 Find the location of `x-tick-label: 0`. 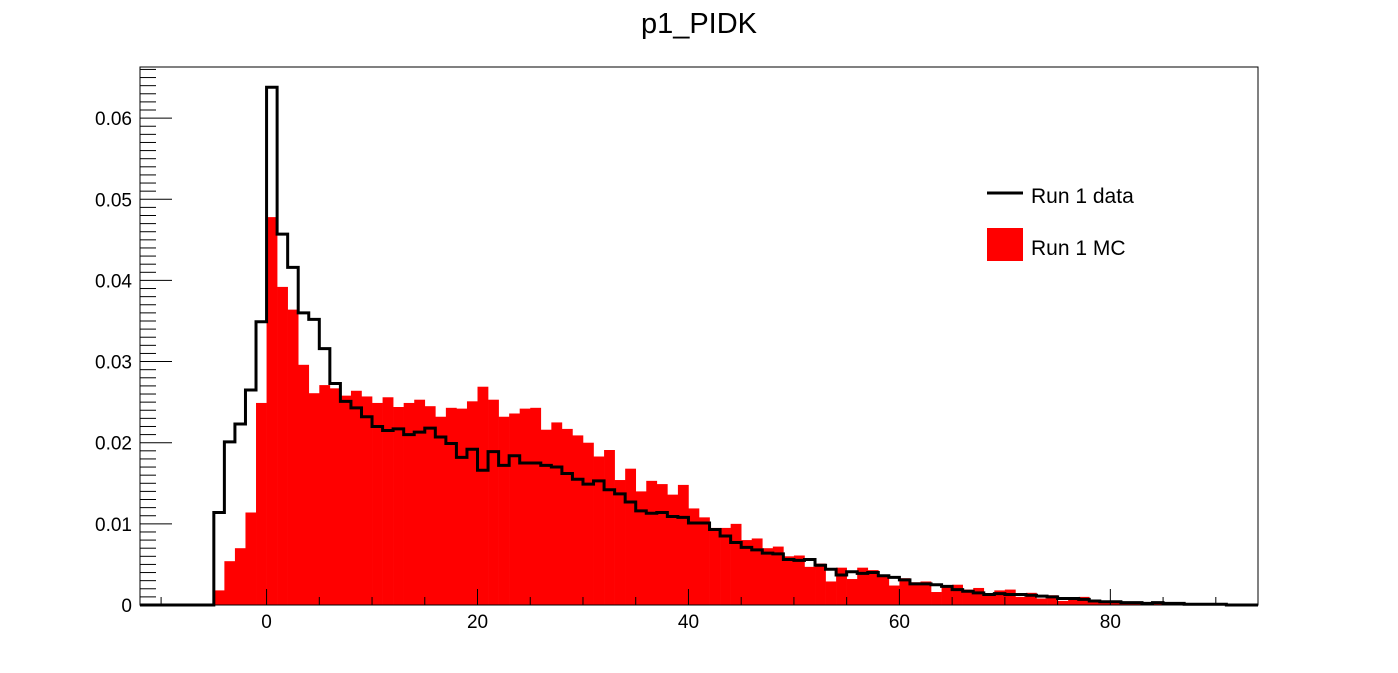

x-tick-label: 0 is located at coordinates (266, 622).